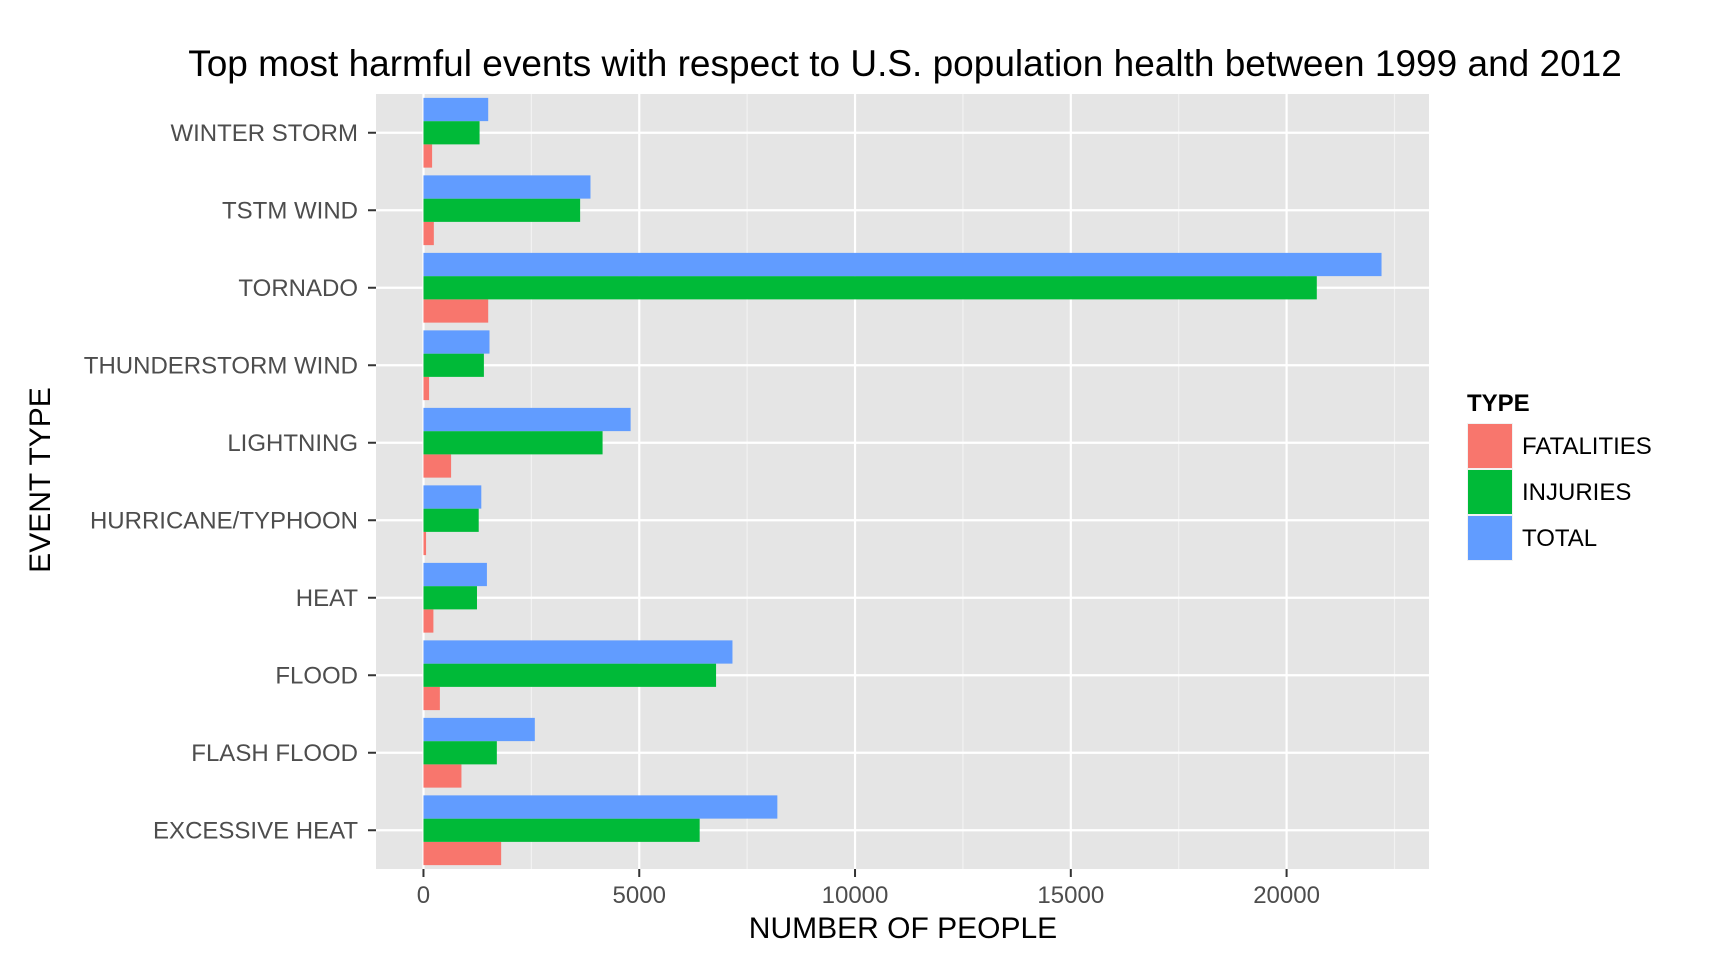 This screenshot has width=1728, height=965. I want to click on legend: TYPE FATALITIES INJURIES TOTAL, so click(1559, 475).